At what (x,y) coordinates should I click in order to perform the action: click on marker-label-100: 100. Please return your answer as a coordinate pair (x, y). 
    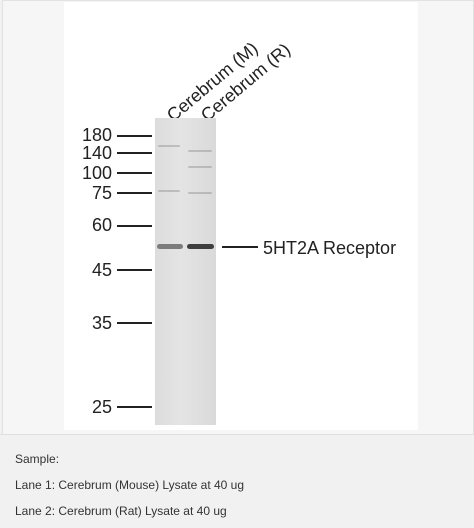
    Looking at the image, I should click on (96, 173).